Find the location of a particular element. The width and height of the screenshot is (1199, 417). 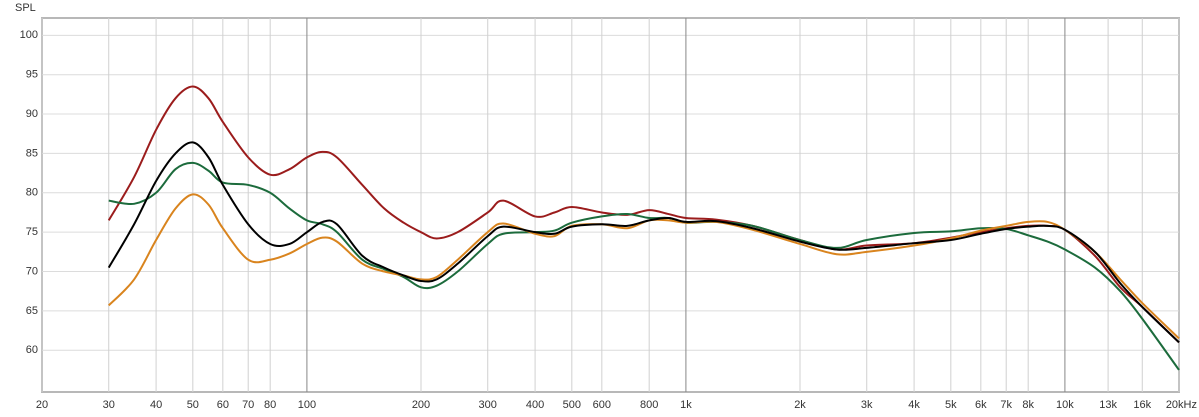

x-tick-label: 30 is located at coordinates (109, 405).